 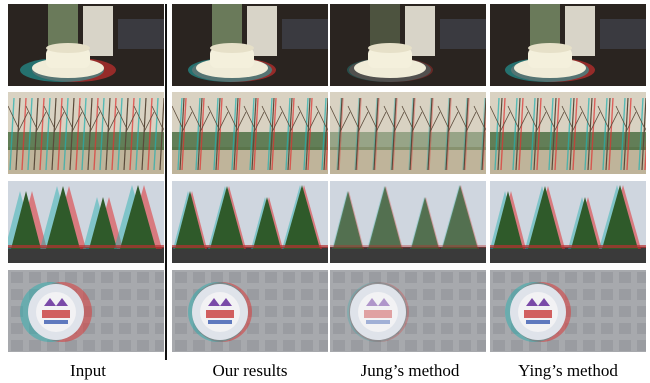 What do you see at coordinates (88, 370) in the screenshot?
I see `caption-input: Input` at bounding box center [88, 370].